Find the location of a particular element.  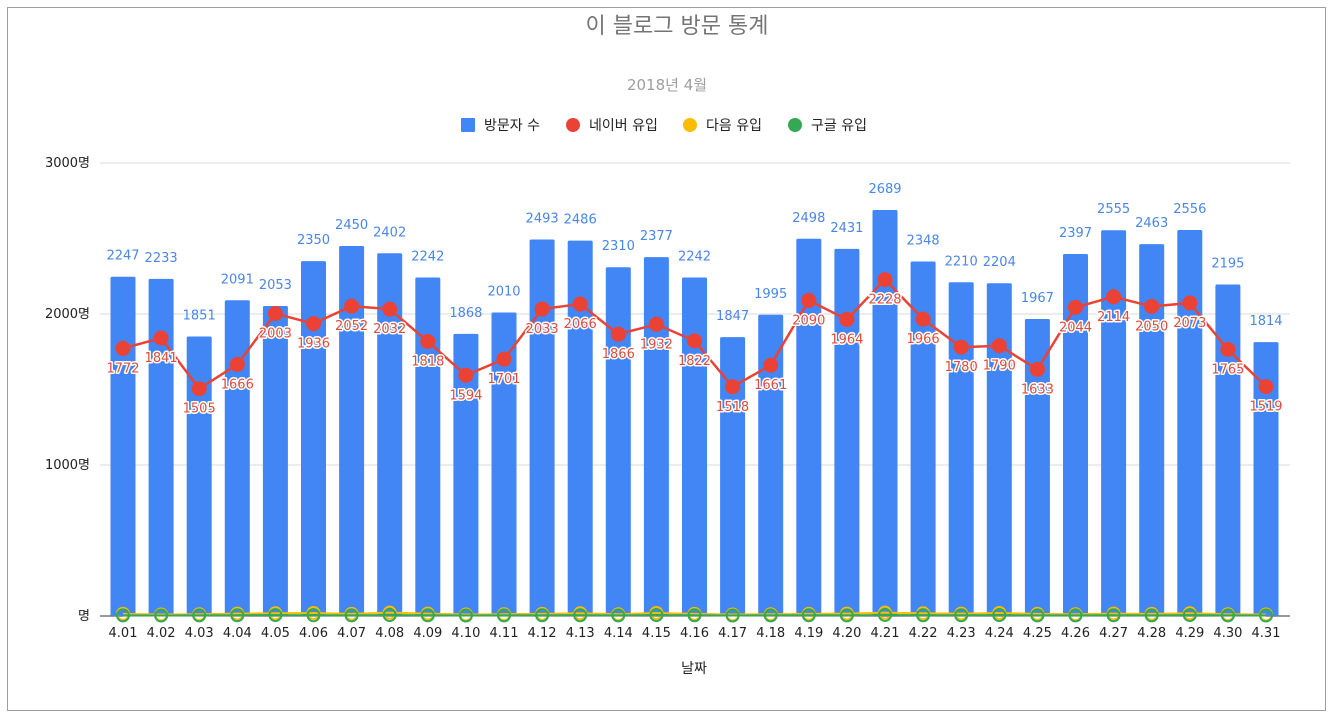

x-tick-label: 4.17 is located at coordinates (732, 633).